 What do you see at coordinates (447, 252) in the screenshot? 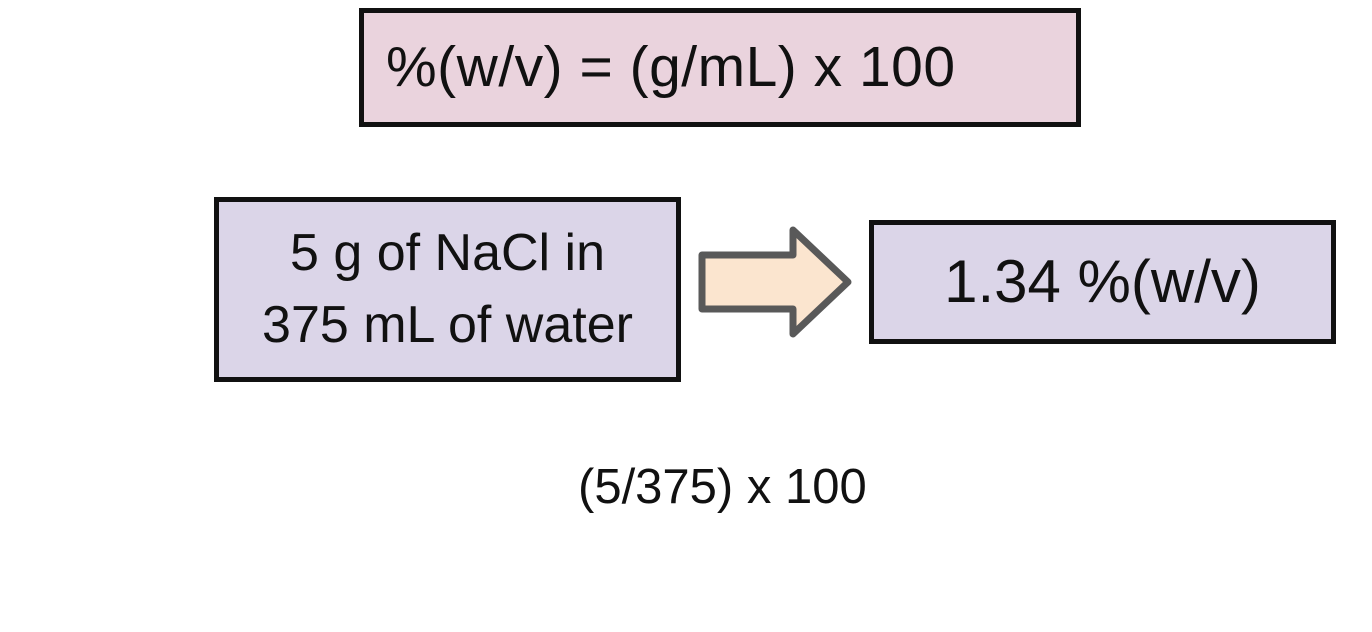
I see `given-line-1: 5 g of NaCl in` at bounding box center [447, 252].